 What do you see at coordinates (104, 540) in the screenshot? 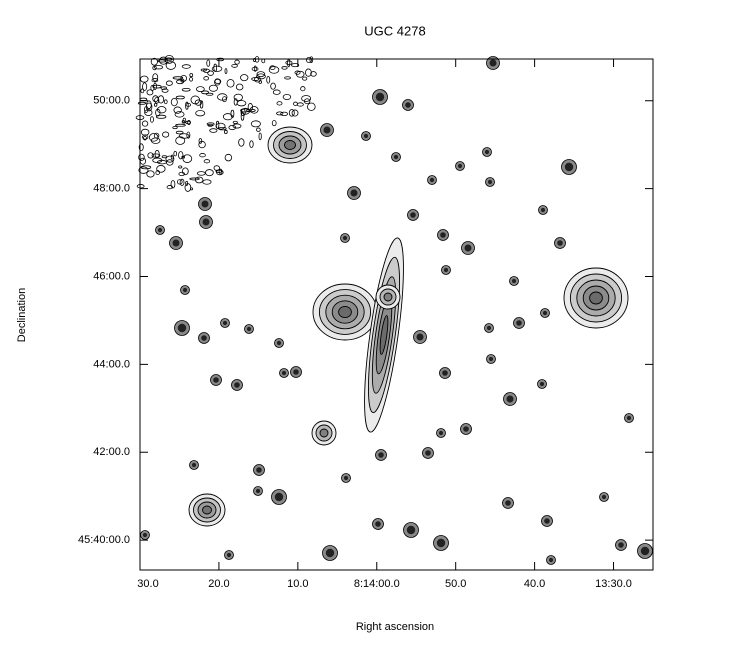
I see `y-tick-label: 45:40:00.0` at bounding box center [104, 540].